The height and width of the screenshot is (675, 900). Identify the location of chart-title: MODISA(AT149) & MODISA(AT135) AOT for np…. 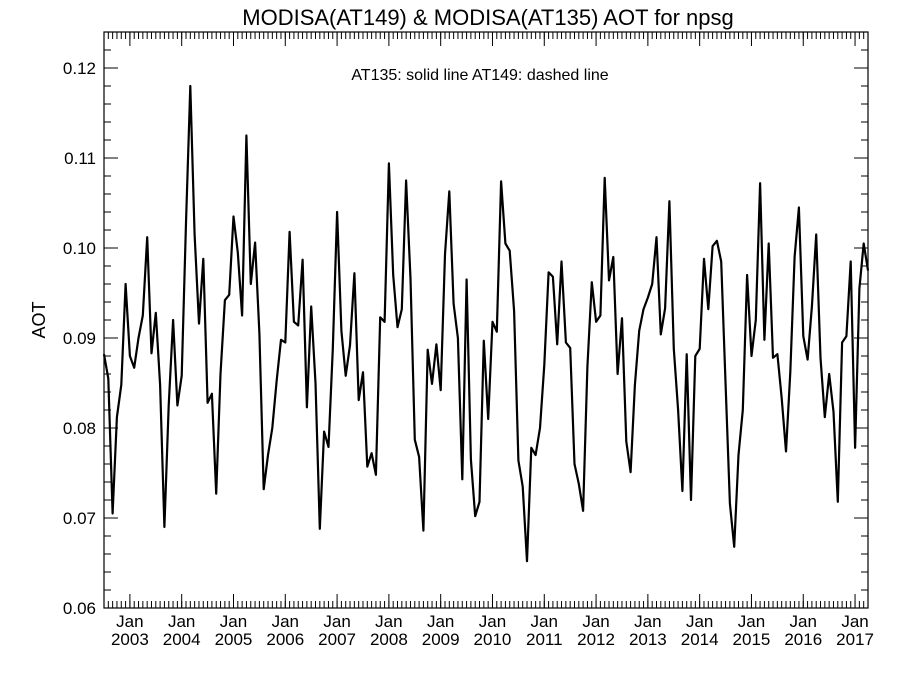
(487, 17).